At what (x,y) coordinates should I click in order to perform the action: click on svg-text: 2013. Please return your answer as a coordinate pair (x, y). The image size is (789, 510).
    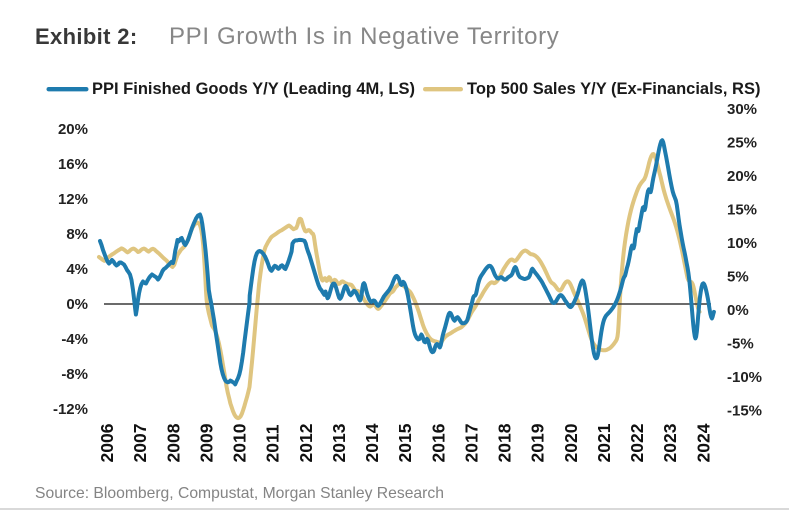
    Looking at the image, I should click on (339, 442).